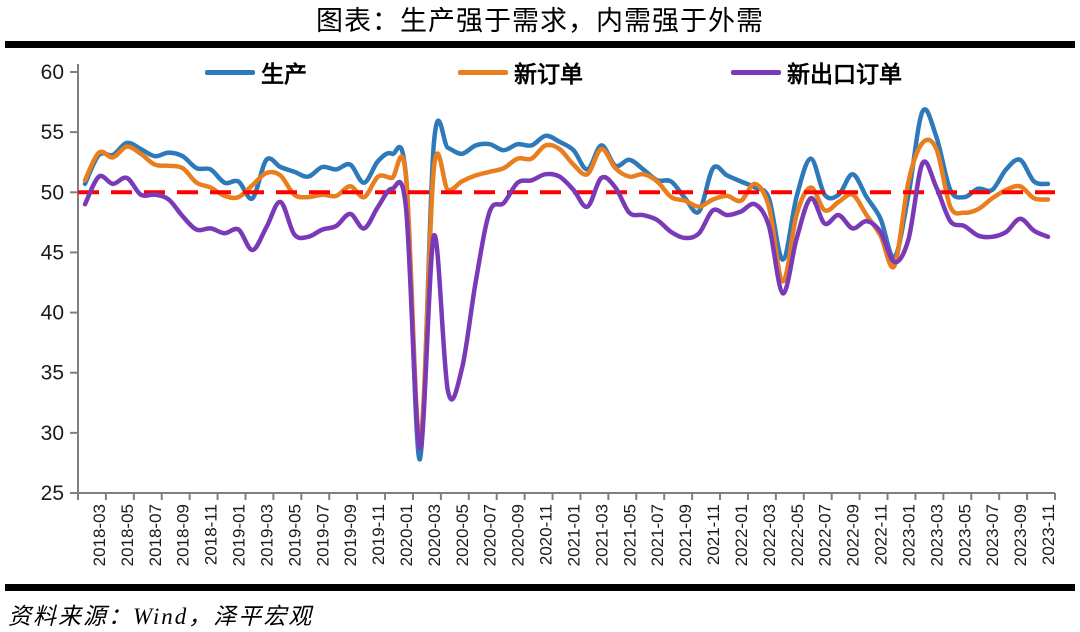 Image resolution: width=1080 pixels, height=632 pixels. I want to click on y-tick-label: 25, so click(52, 493).